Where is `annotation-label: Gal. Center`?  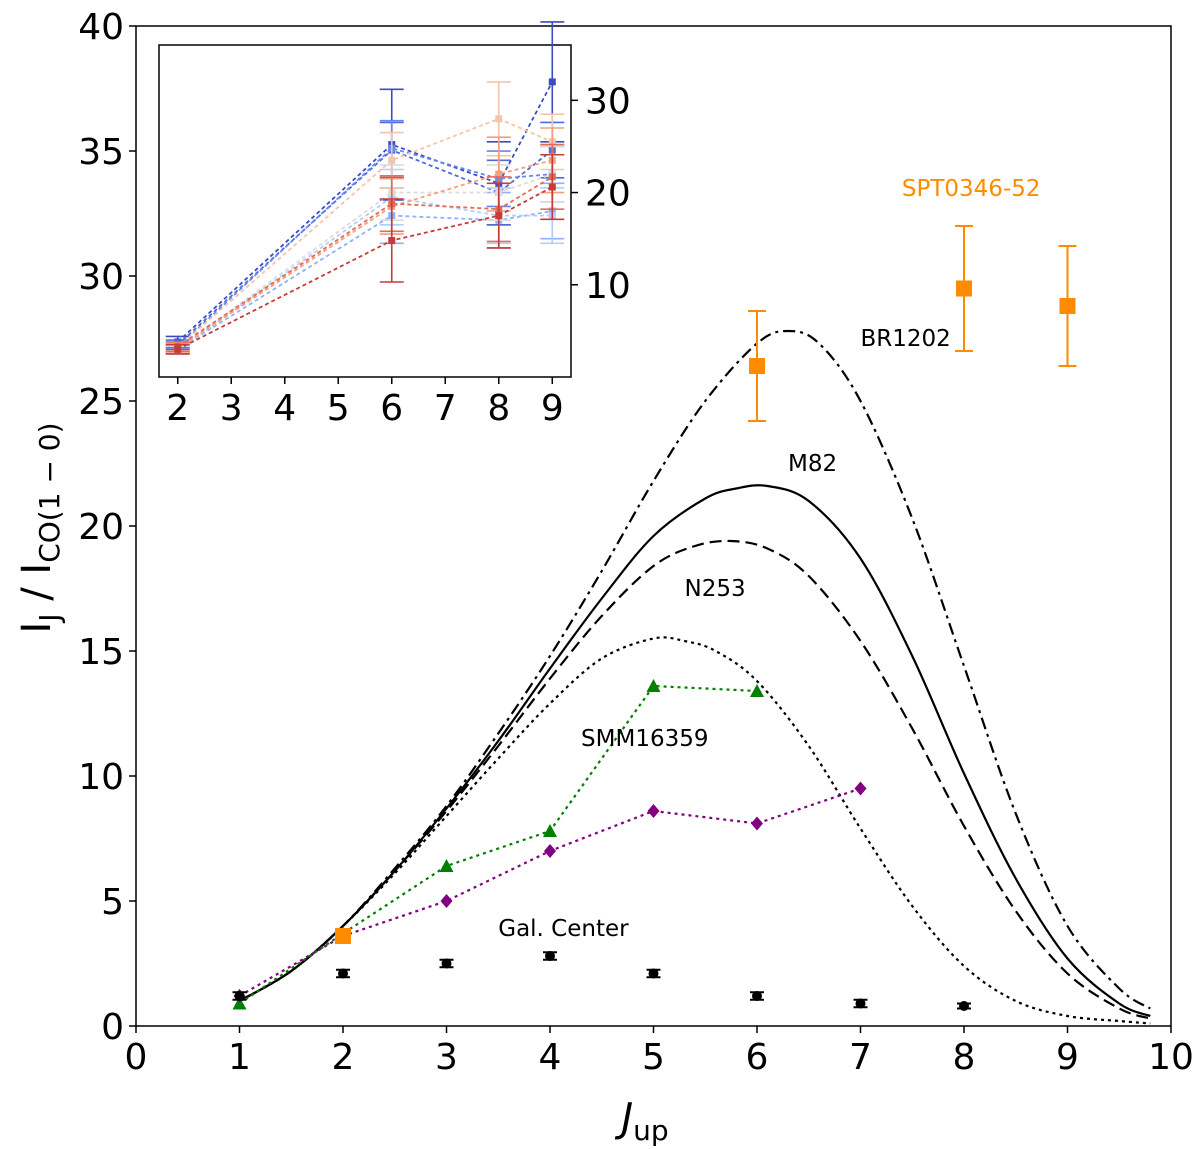
annotation-label: Gal. Center is located at coordinates (563, 929).